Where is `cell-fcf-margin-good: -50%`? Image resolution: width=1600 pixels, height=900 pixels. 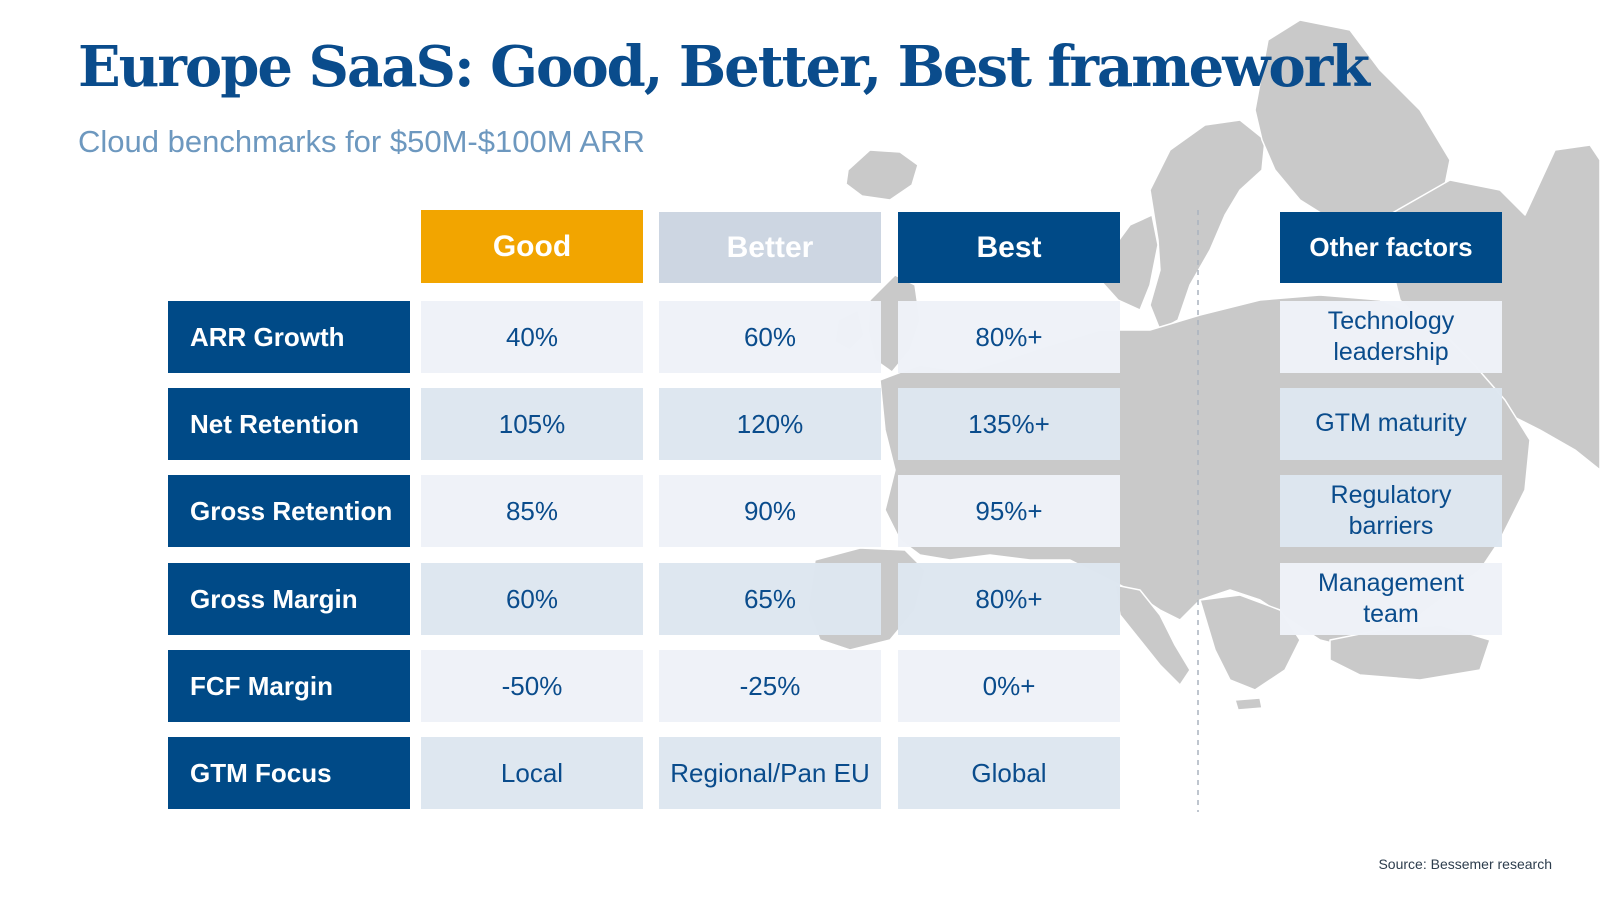 cell-fcf-margin-good: -50% is located at coordinates (532, 686).